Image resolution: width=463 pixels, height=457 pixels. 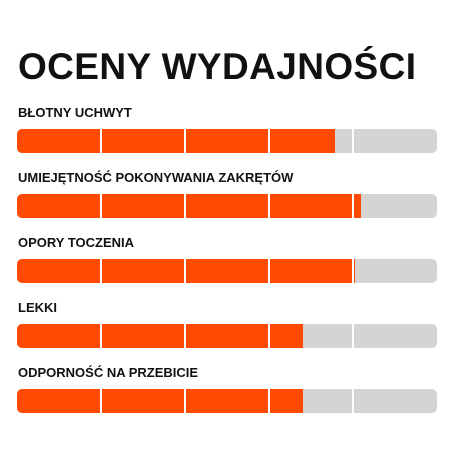 What do you see at coordinates (76, 242) in the screenshot?
I see `rating-label: OPORY TOCZENIA` at bounding box center [76, 242].